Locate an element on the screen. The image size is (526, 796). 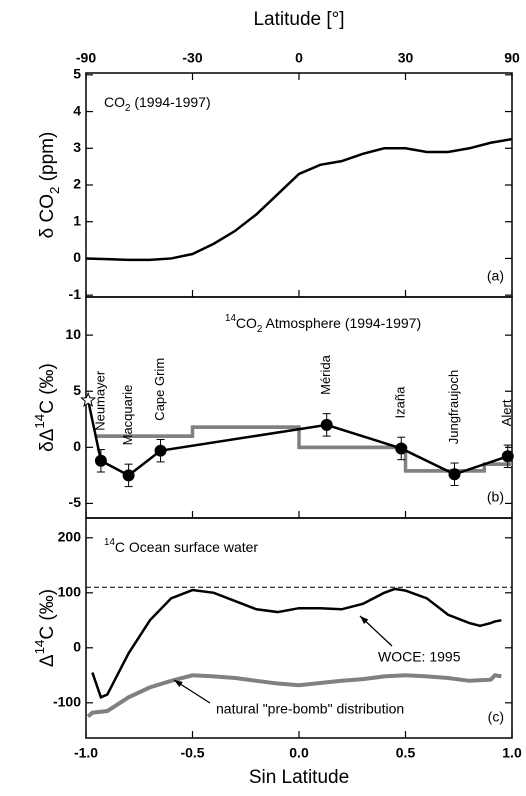
y-tick-label: 3 is located at coordinates (77, 147).